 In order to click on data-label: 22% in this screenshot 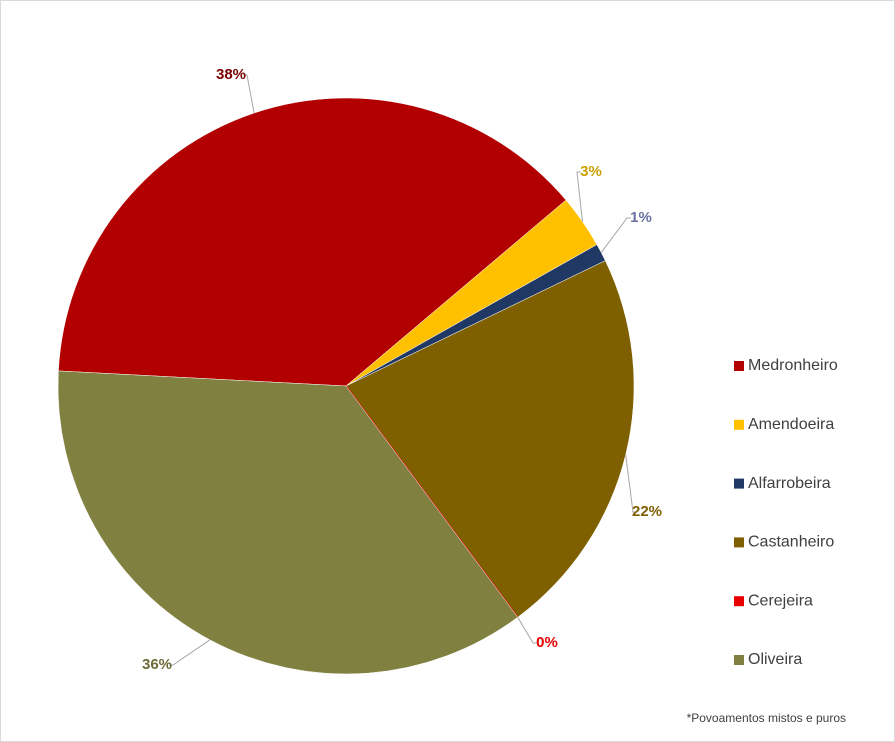, I will do `click(647, 511)`.